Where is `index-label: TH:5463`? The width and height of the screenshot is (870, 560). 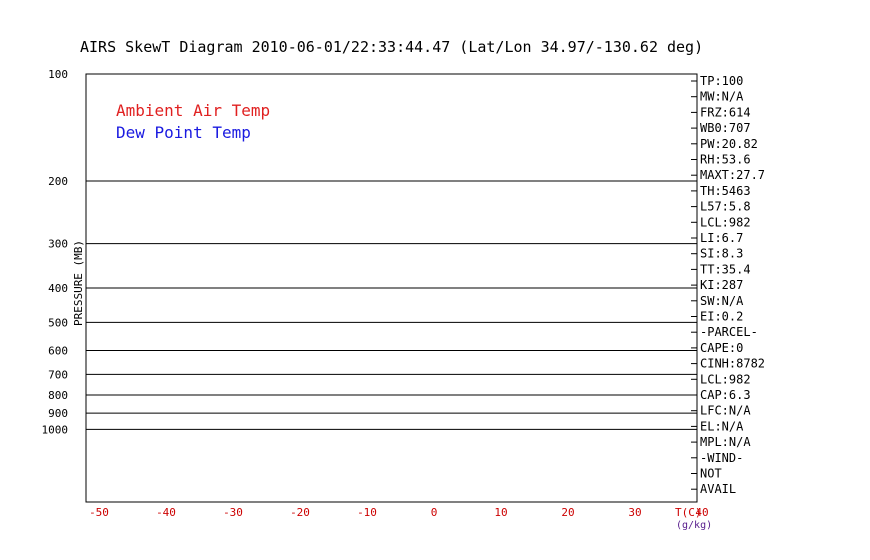
index-label: TH:5463 is located at coordinates (725, 191).